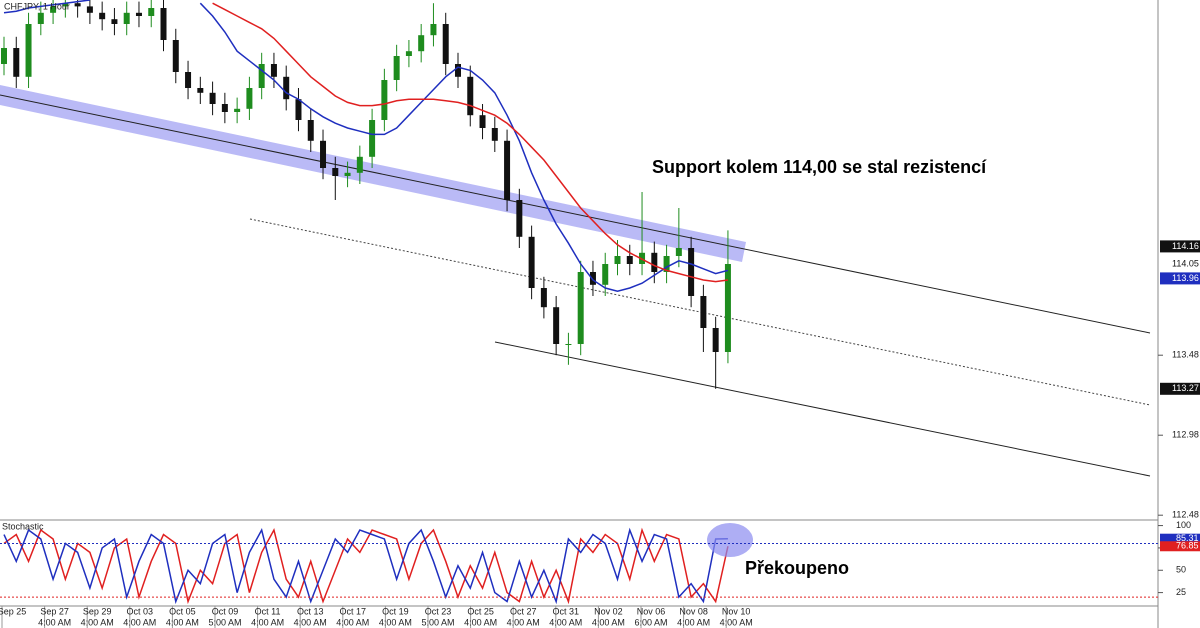 This screenshot has width=1200, height=628. Describe the element at coordinates (608, 611) in the screenshot. I see `x-tick-label: Nov 02` at that location.